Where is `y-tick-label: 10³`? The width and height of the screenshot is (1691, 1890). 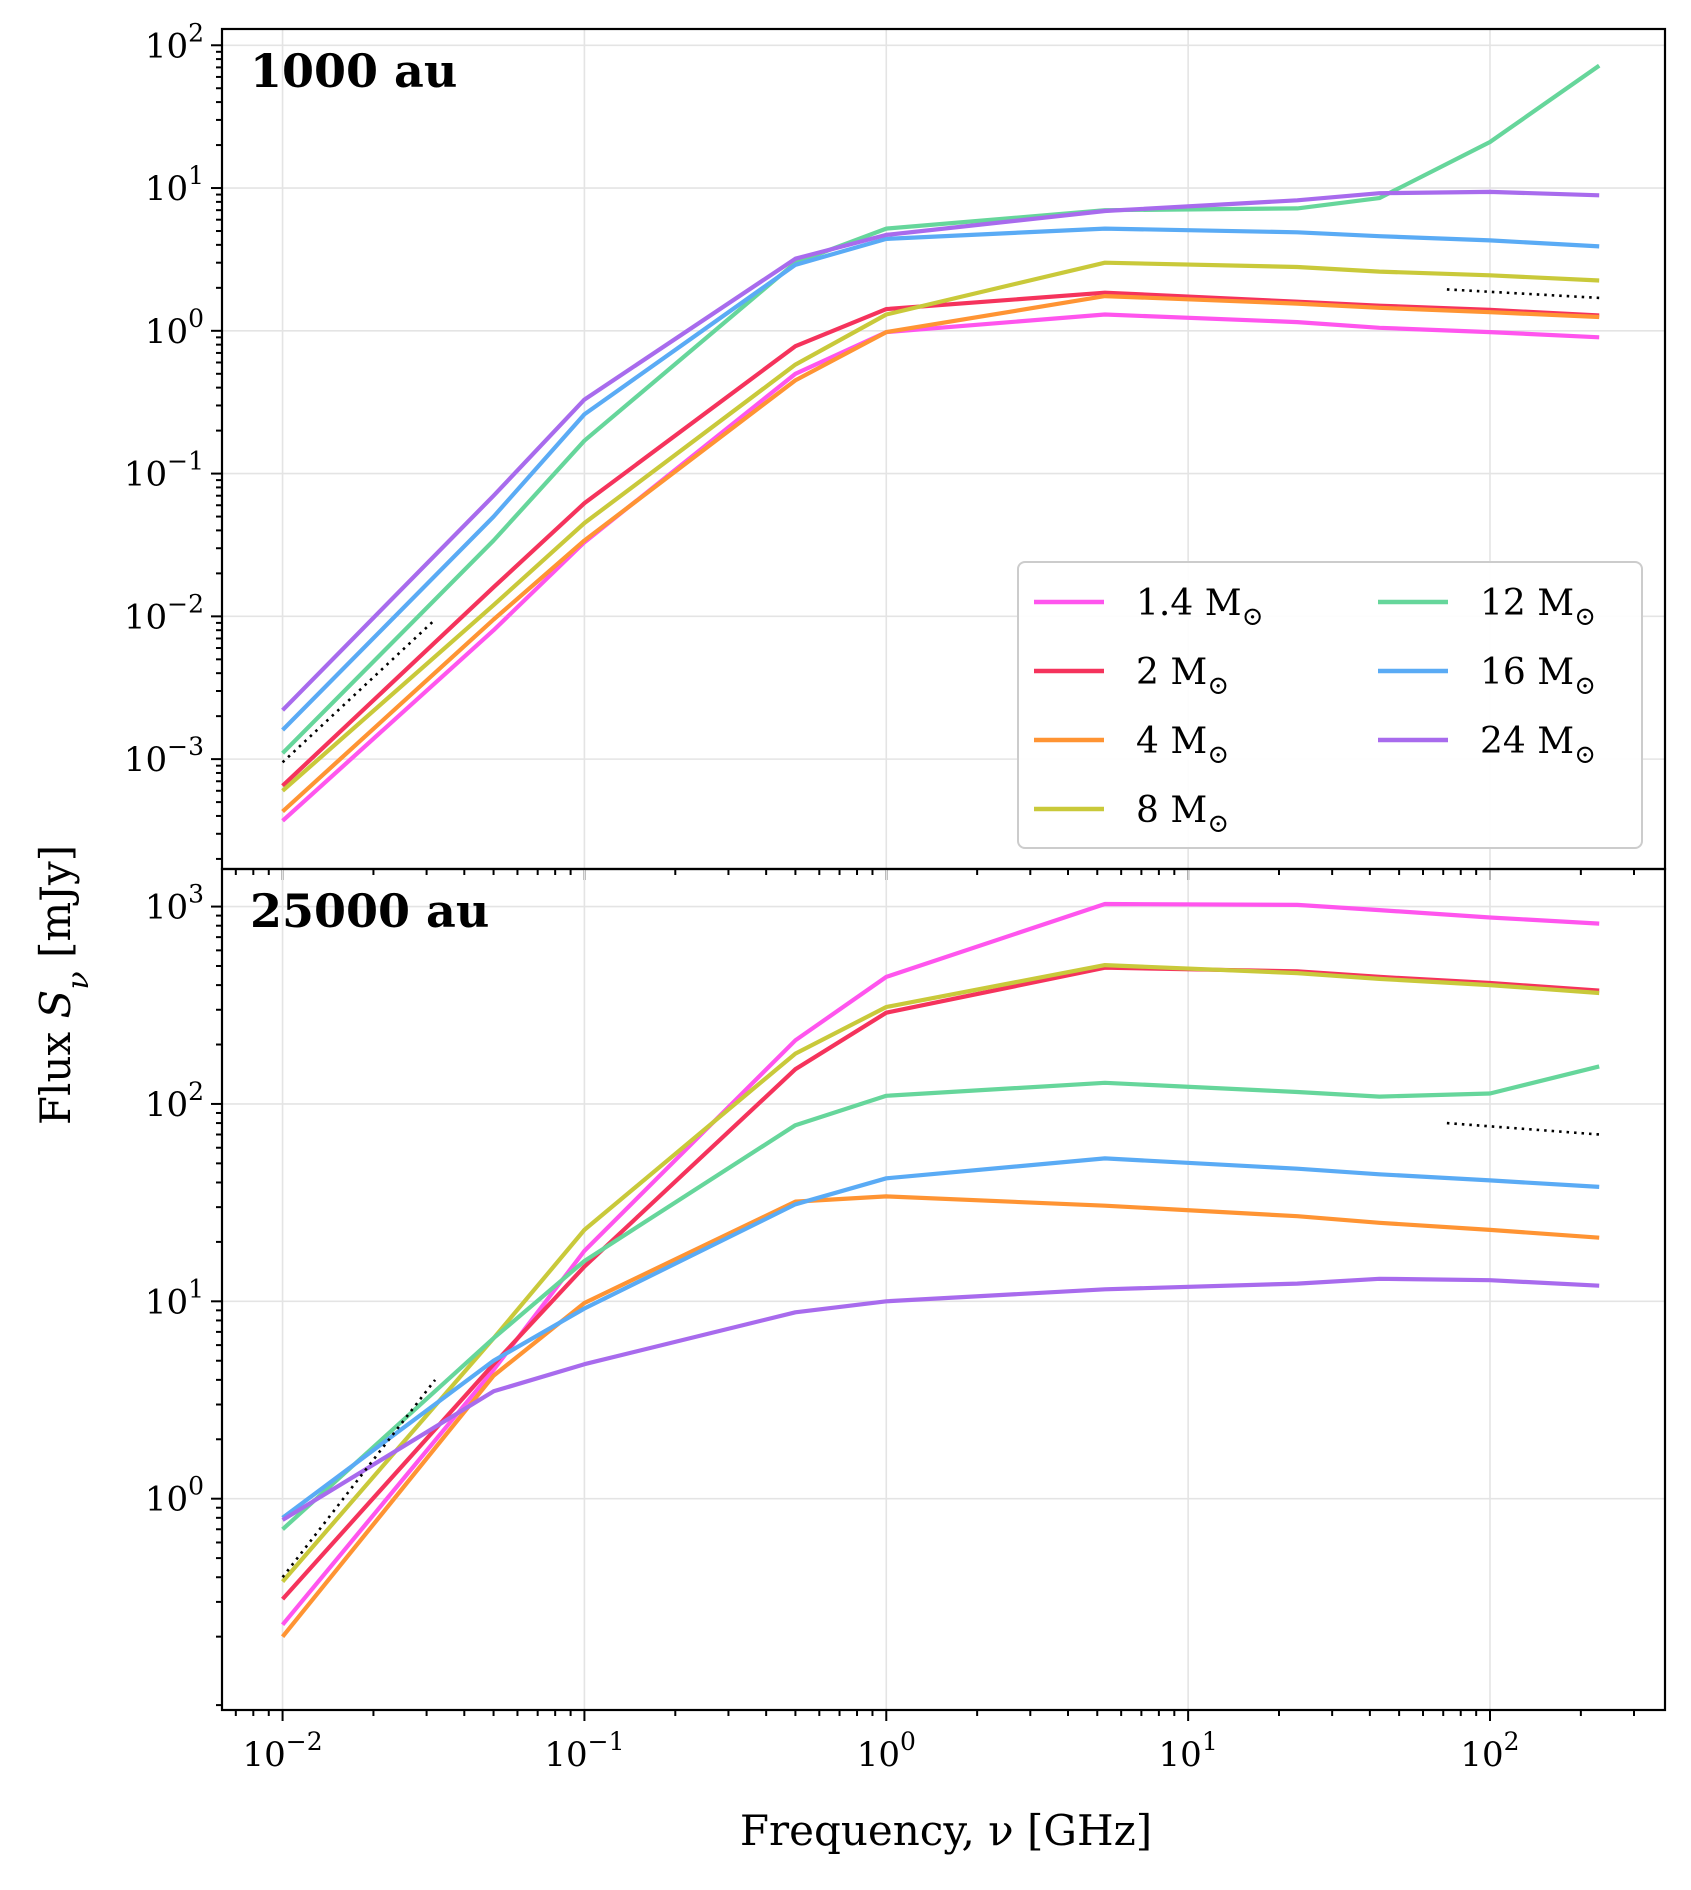 y-tick-label: 10³ is located at coordinates (174, 904).